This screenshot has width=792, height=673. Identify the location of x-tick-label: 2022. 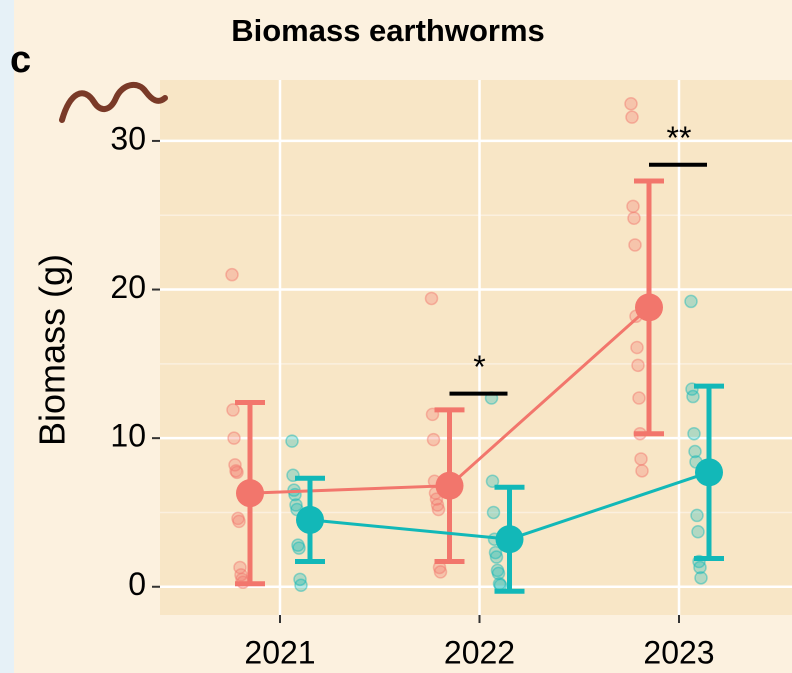
(479, 652).